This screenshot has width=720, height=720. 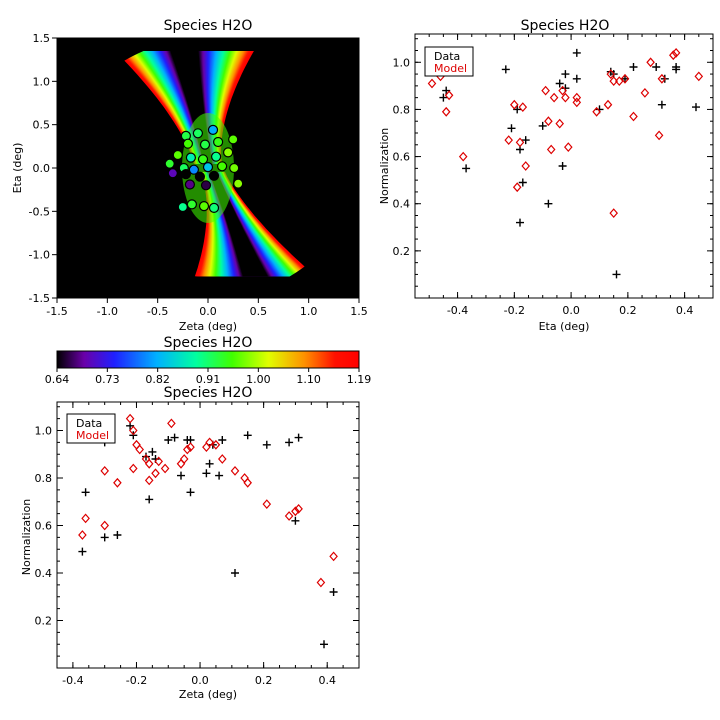 I want to click on eta-marks, so click(x=565, y=163).